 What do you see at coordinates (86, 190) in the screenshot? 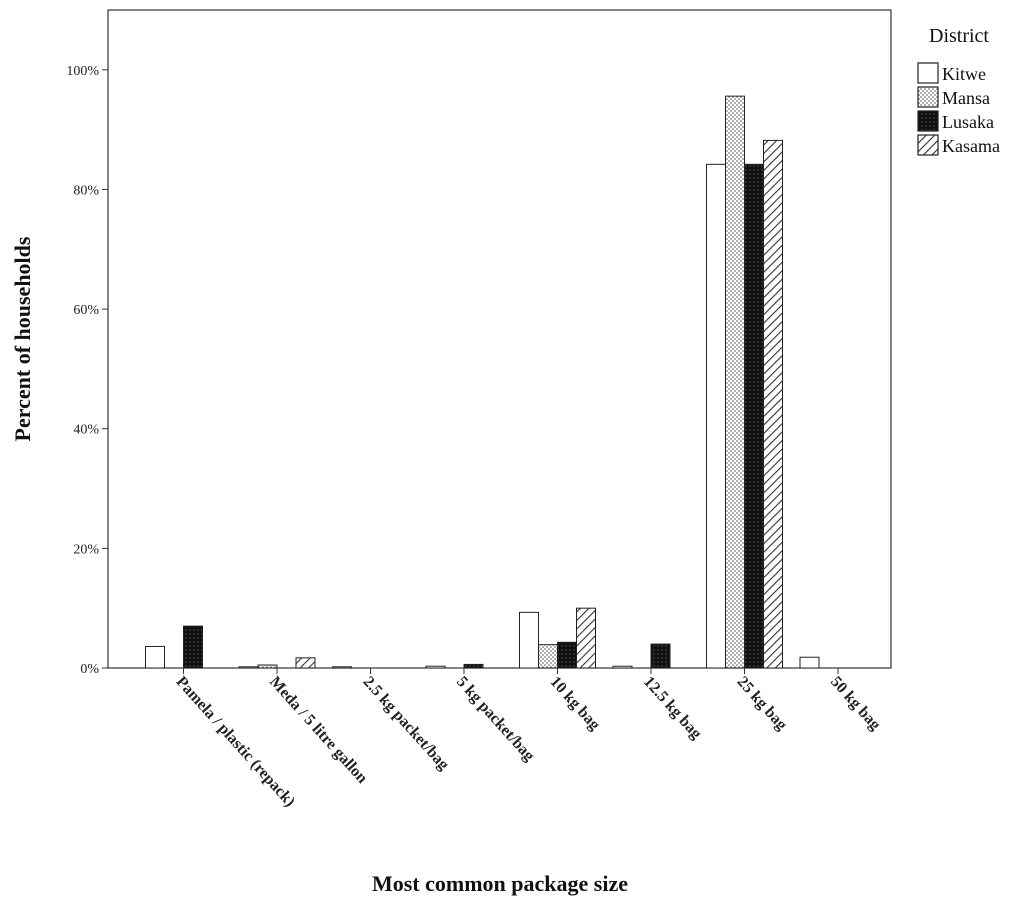
I see `y-tick-label: 80%` at bounding box center [86, 190].